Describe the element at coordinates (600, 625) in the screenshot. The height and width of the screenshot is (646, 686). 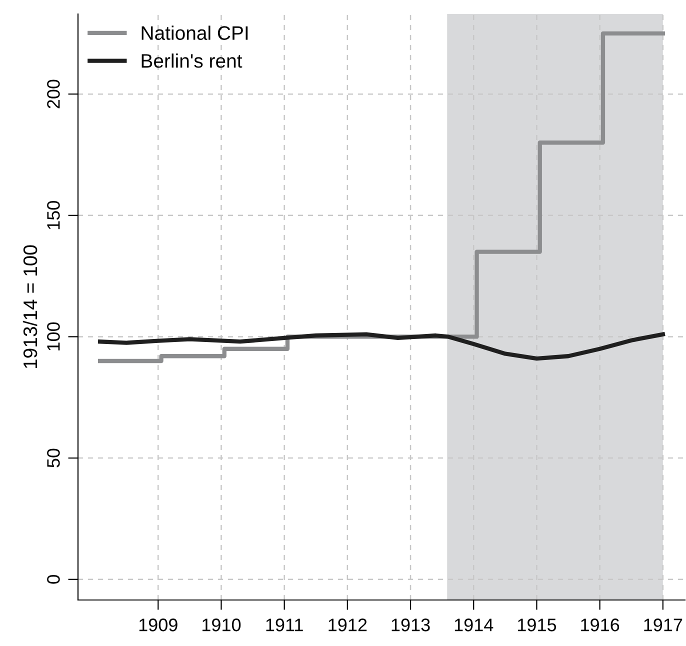
I see `x-tick-label: 1916` at that location.